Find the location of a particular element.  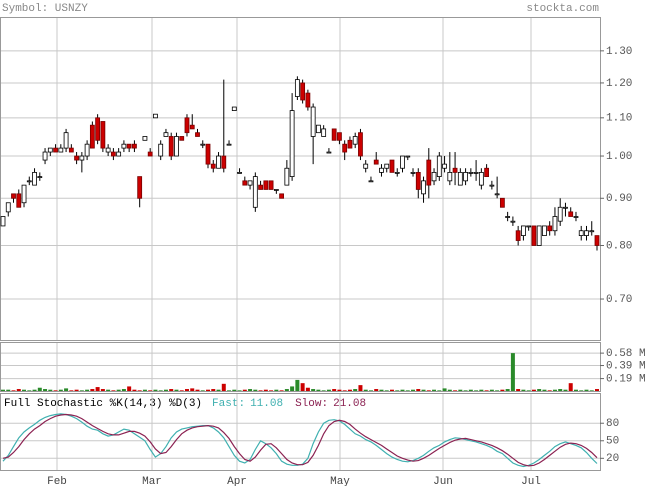

y-tick-label: 20 is located at coordinates (612, 459).